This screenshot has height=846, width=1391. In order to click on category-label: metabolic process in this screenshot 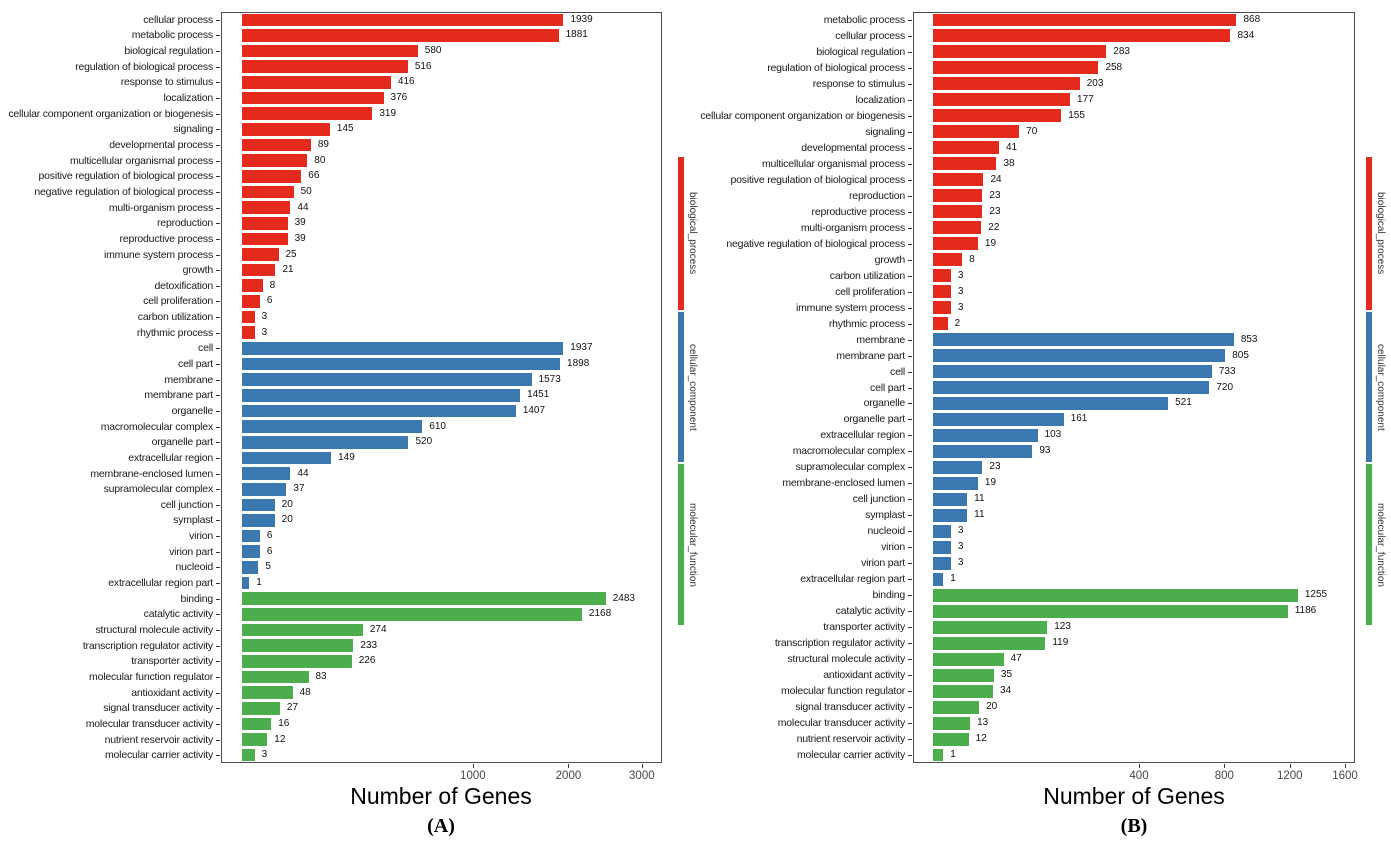, I will do `click(172, 35)`.